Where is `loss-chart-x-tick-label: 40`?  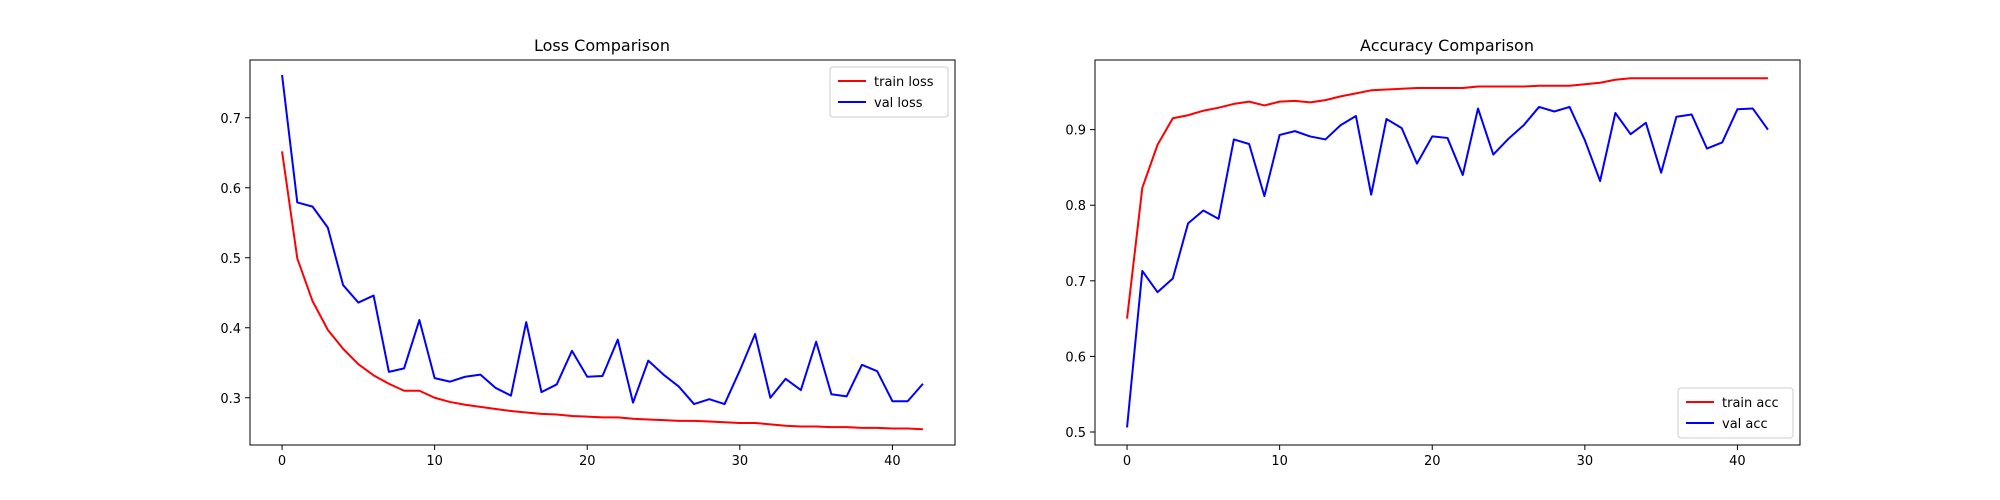 loss-chart-x-tick-label: 40 is located at coordinates (892, 461).